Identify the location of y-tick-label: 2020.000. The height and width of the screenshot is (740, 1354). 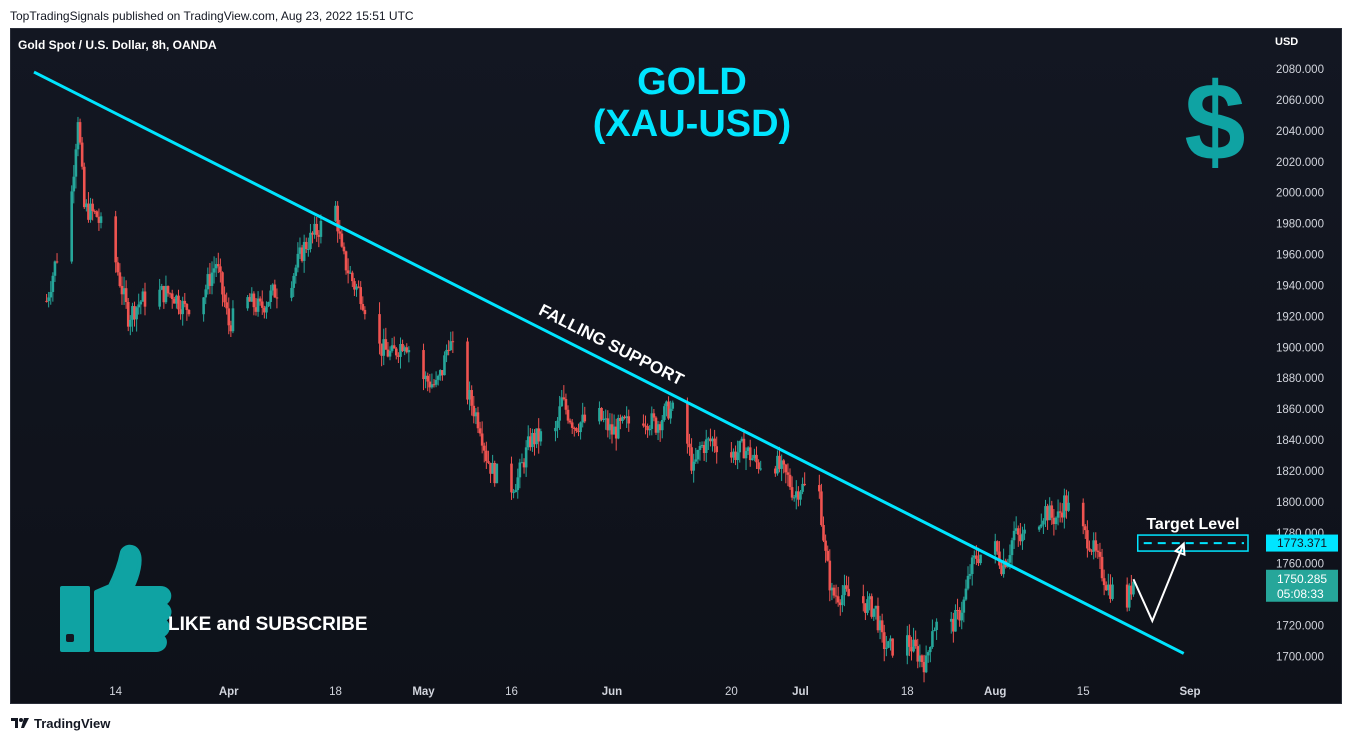
(1300, 163).